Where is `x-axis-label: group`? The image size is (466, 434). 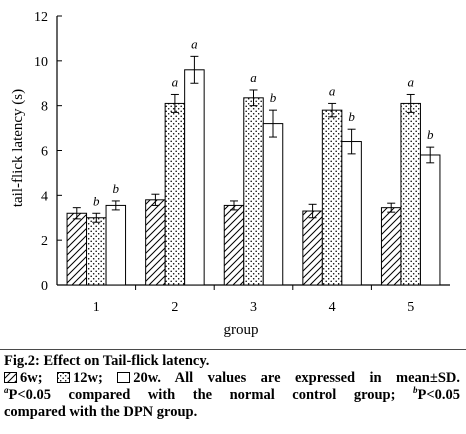 x-axis-label: group is located at coordinates (241, 330).